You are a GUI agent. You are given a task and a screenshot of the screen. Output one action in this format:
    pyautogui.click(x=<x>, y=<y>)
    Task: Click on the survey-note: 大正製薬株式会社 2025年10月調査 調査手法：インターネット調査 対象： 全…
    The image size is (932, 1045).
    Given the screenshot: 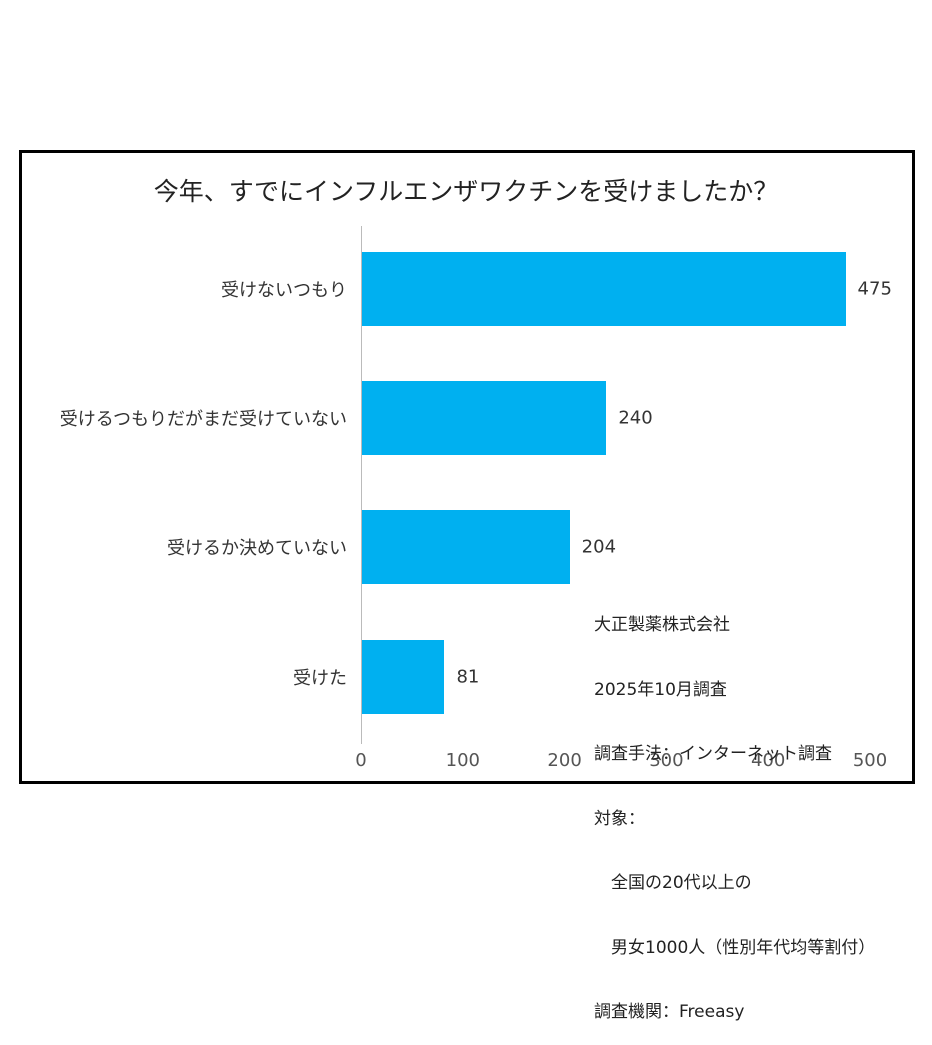 What is the action you would take?
    pyautogui.click(x=734, y=808)
    